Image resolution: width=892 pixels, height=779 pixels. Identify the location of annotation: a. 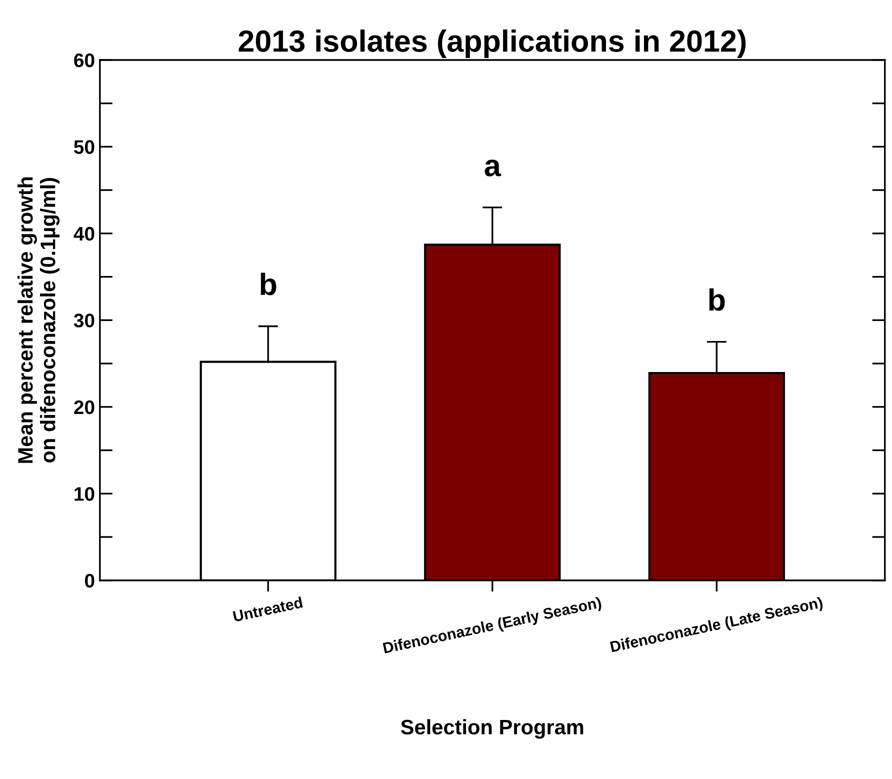
(493, 168).